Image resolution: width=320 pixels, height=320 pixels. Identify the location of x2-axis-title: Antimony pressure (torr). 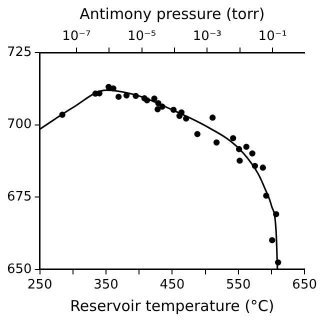
(172, 13).